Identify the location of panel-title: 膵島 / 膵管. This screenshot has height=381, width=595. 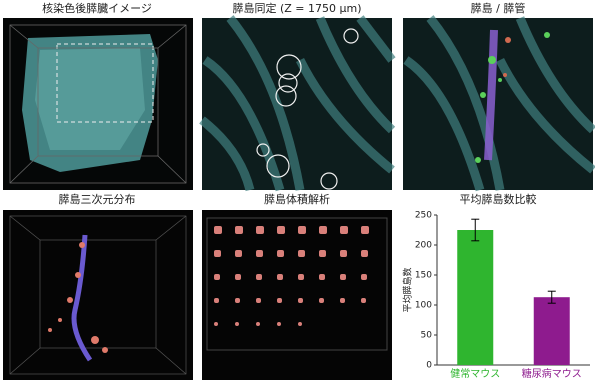
(498, 8).